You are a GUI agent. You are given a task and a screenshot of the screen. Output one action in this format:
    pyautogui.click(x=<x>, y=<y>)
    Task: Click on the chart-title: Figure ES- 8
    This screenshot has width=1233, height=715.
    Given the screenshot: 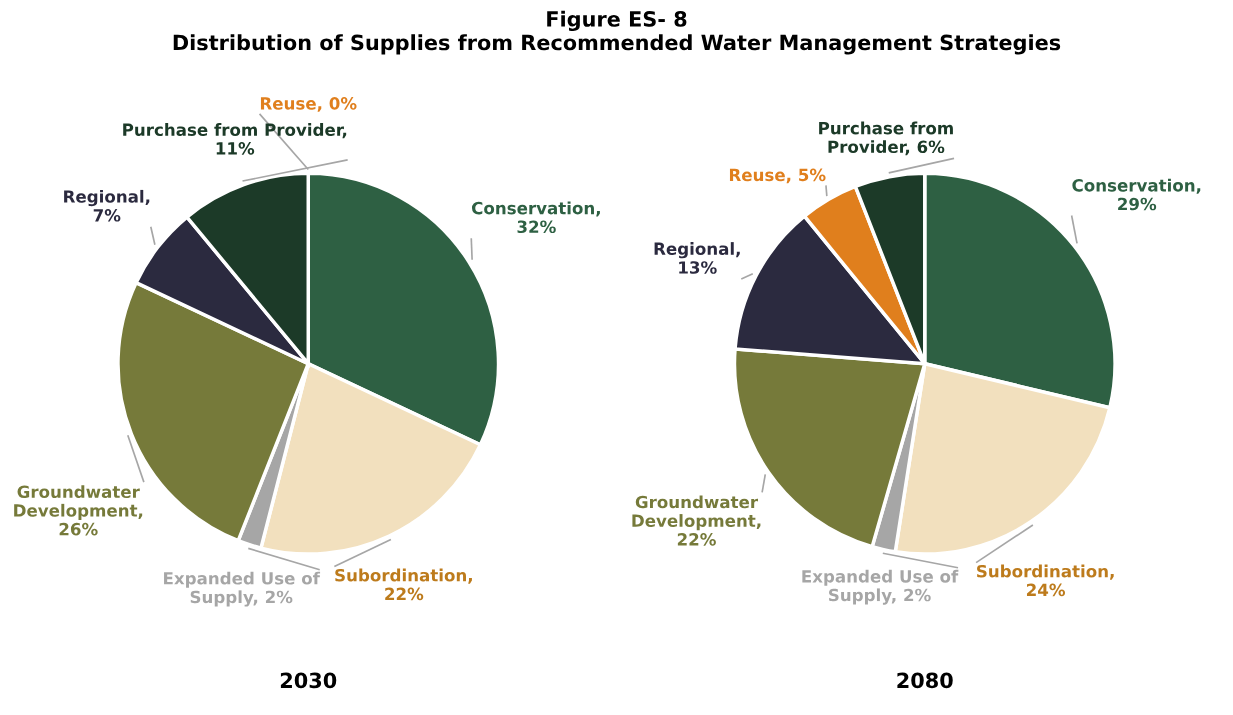 What is the action you would take?
    pyautogui.click(x=617, y=21)
    